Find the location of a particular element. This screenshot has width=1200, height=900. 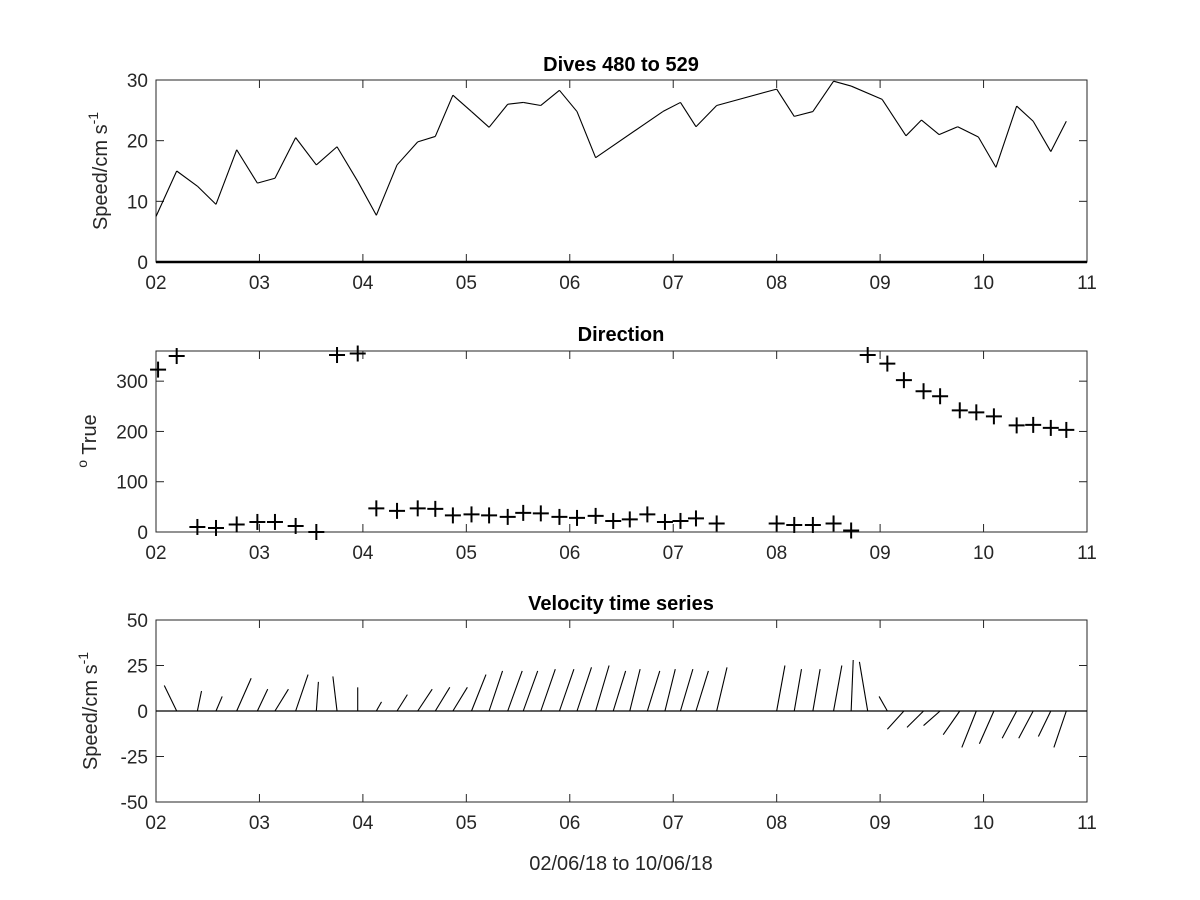

y-tick-label: 30 is located at coordinates (137, 81).